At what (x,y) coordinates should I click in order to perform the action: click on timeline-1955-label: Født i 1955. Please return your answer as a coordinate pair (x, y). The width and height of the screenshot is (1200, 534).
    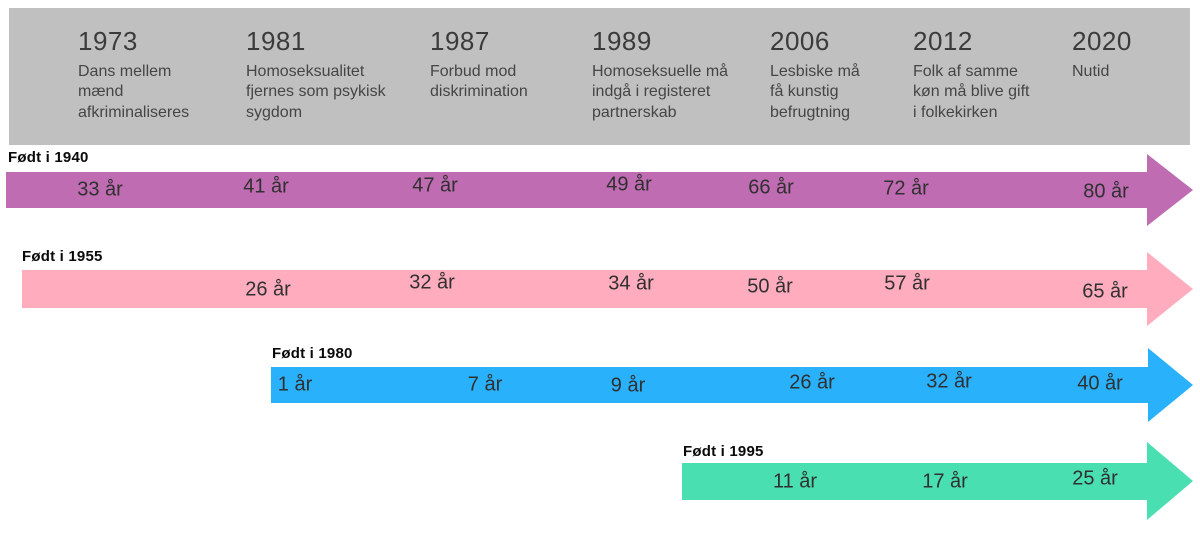
    Looking at the image, I should click on (62, 256).